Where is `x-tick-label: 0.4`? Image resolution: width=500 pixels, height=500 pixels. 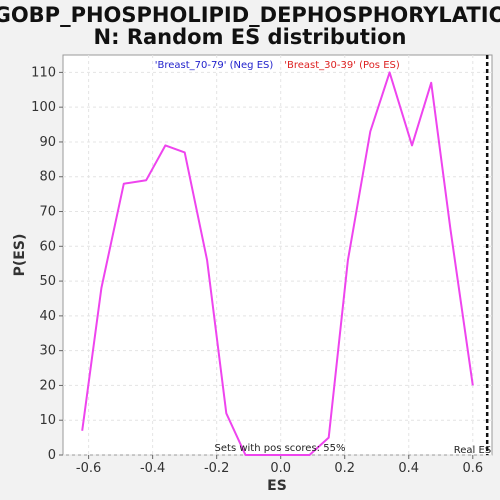
x-tick-label: 0.4 is located at coordinates (408, 468).